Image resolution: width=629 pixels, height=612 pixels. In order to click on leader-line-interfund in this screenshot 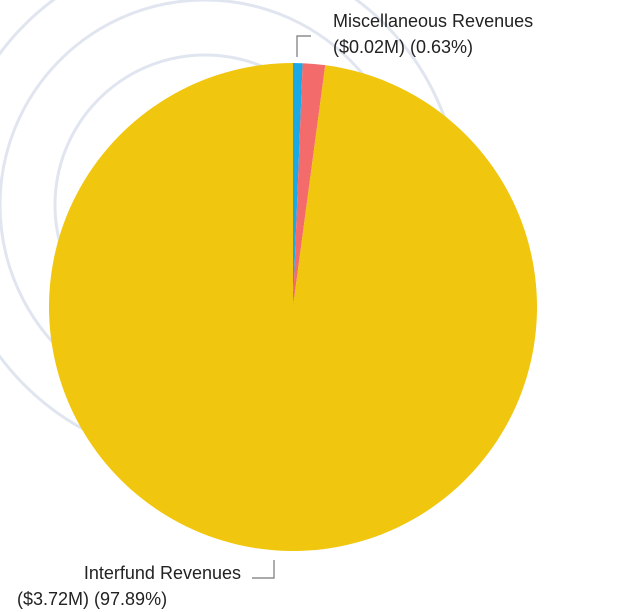, I will do `click(263, 569)`.